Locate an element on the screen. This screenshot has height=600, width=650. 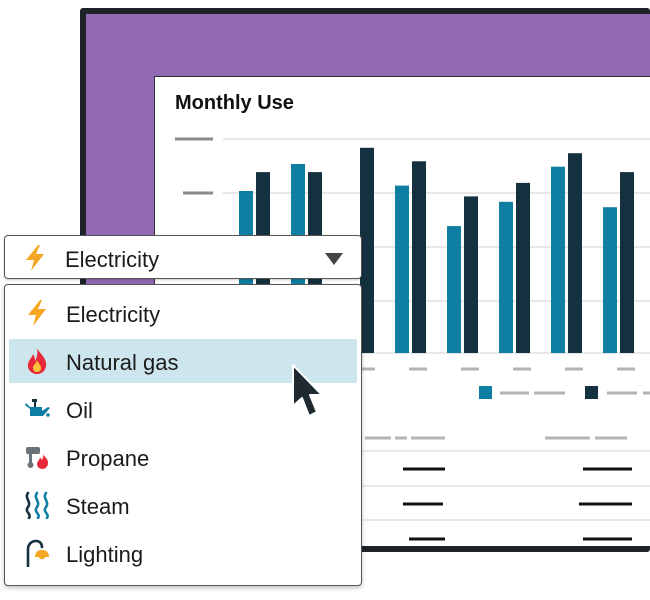
selected-value: Electricity is located at coordinates (112, 259).